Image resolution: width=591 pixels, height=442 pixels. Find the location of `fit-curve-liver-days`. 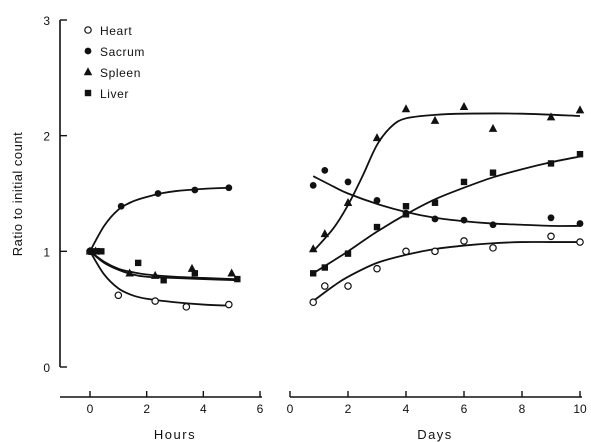

fit-curve-liver-days is located at coordinates (446, 215).